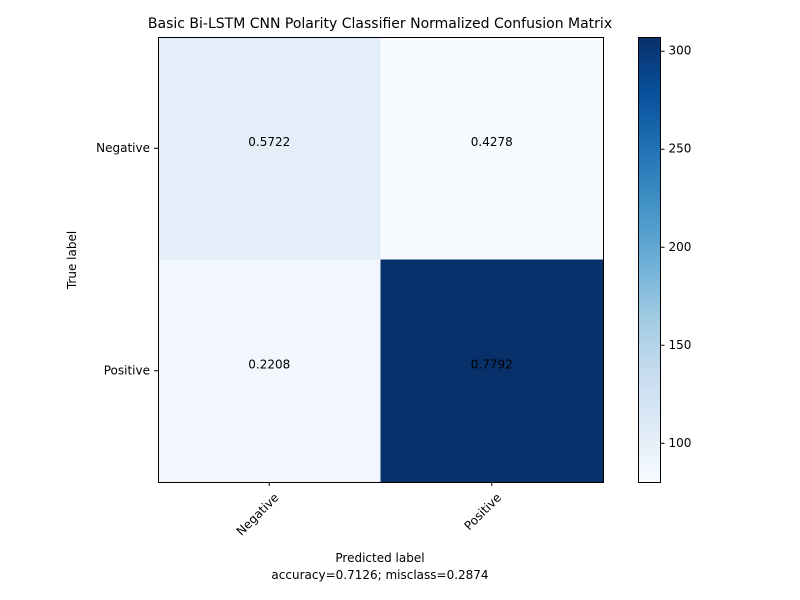 Image resolution: width=800 pixels, height=600 pixels. I want to click on y-tick-label: Negative, so click(123, 148).